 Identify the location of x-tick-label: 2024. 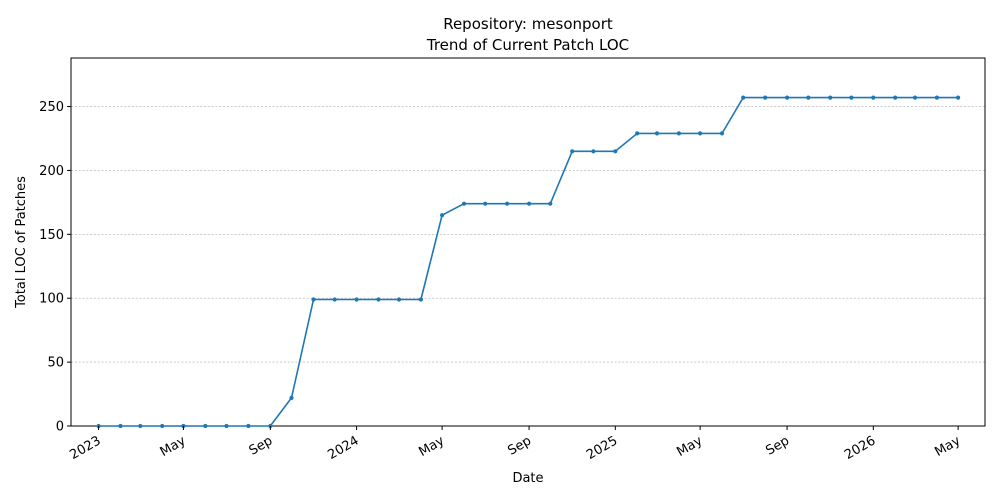
(343, 448).